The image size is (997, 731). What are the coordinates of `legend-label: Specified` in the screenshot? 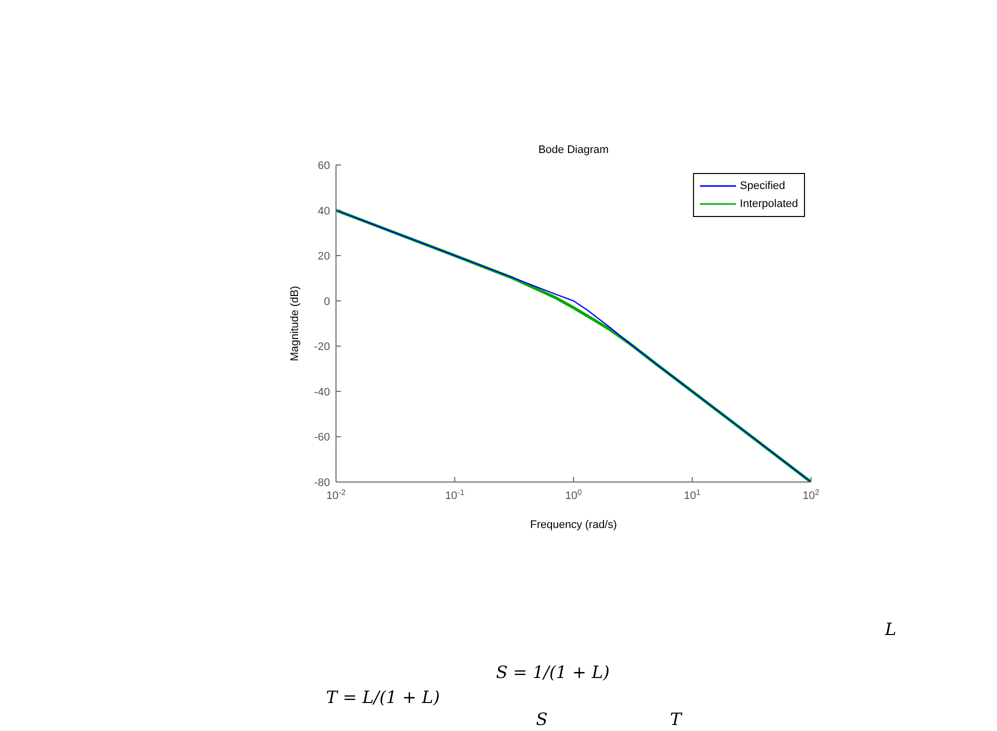 It's located at (763, 186).